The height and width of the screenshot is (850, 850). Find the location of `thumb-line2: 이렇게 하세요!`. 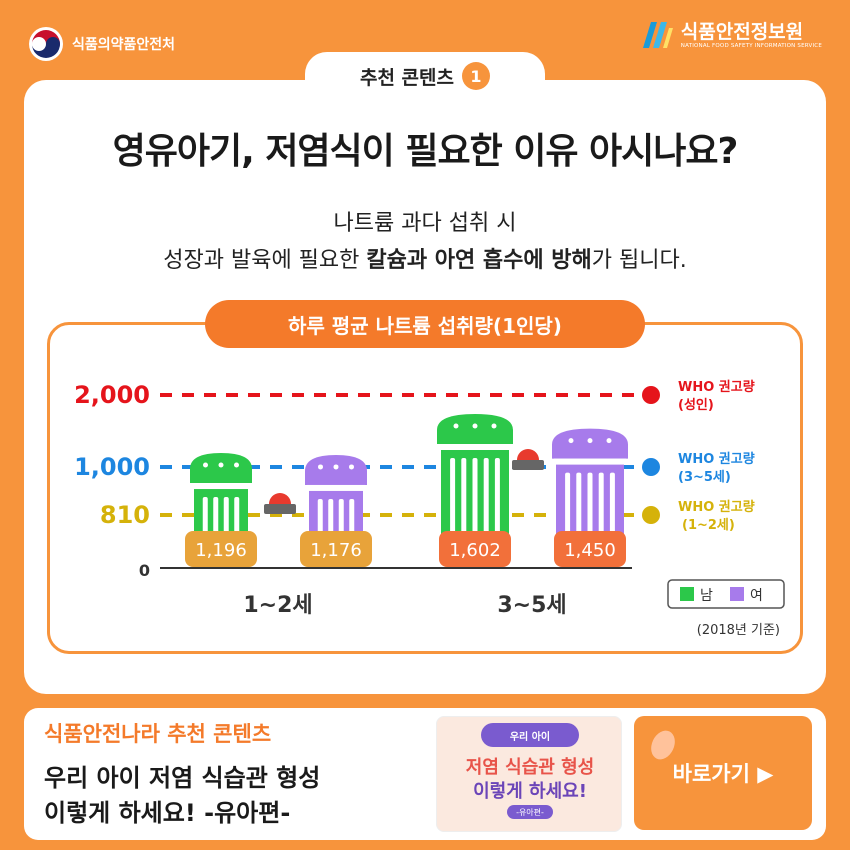

thumb-line2: 이렇게 하세요! is located at coordinates (530, 791).